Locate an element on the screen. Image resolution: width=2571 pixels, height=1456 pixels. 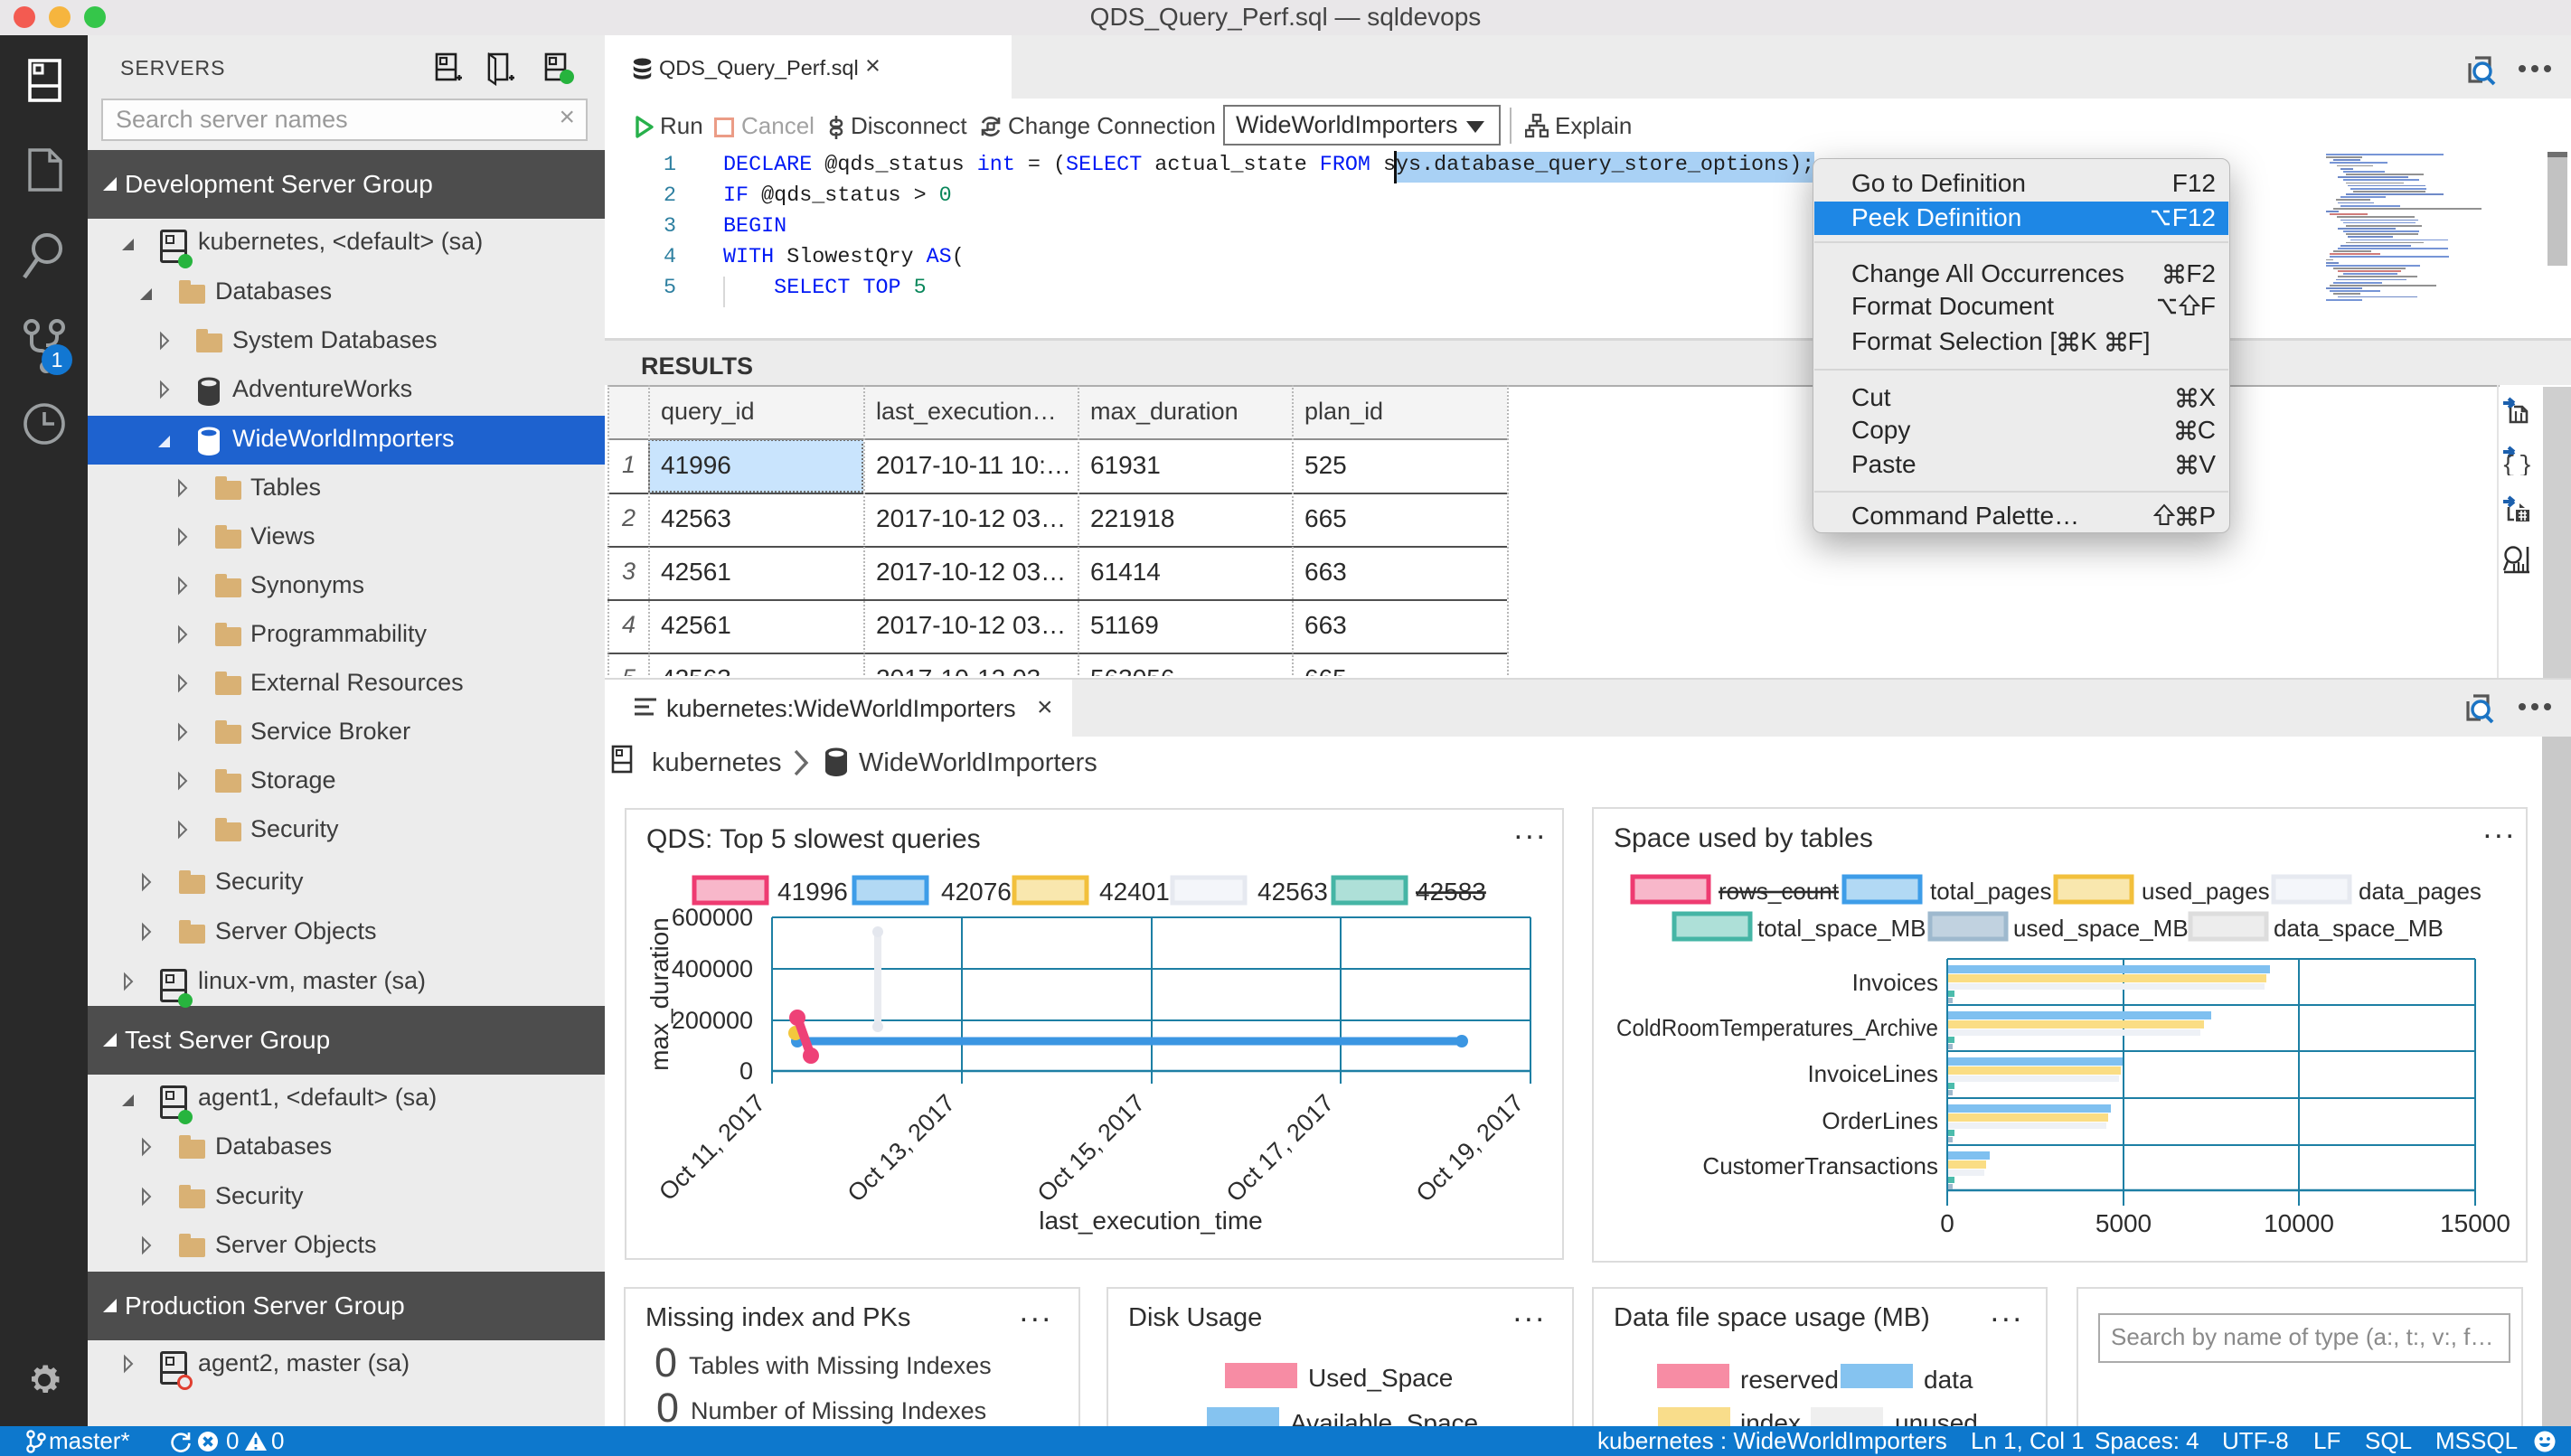
svg-text: data_pages is located at coordinates (2420, 891).